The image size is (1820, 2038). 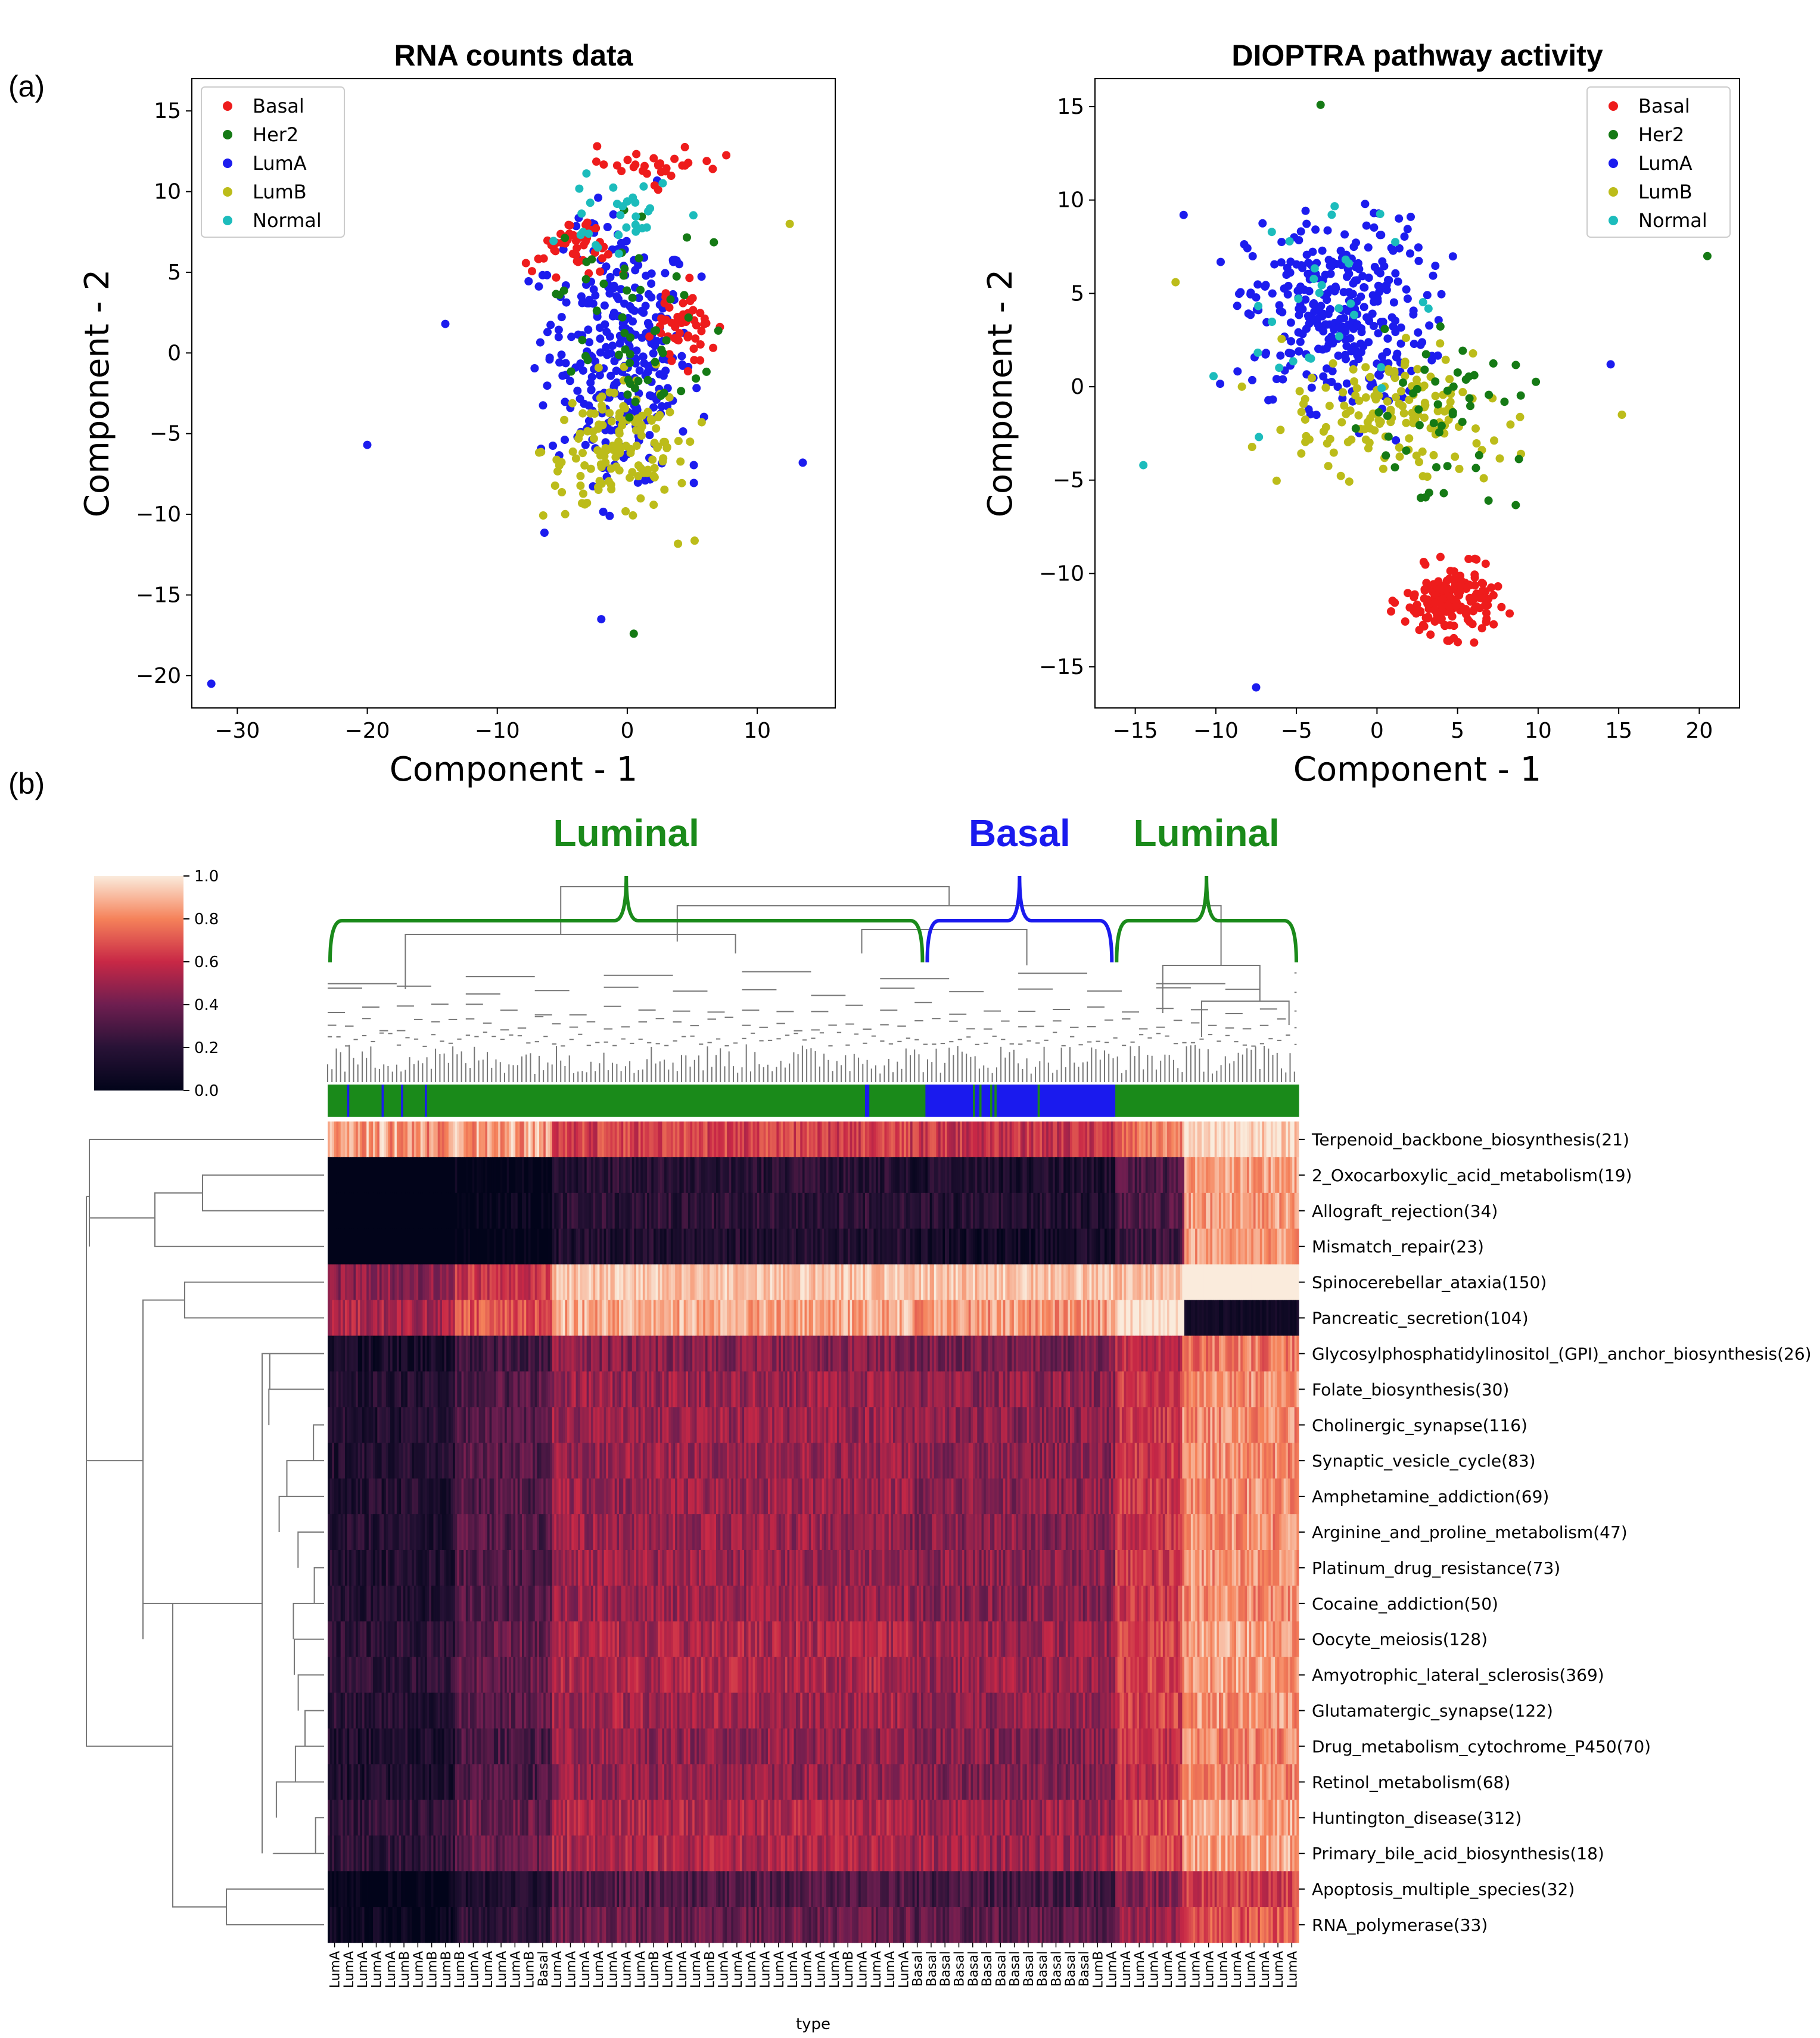 What do you see at coordinates (1481, 628) in the screenshot?
I see `data-point-basal` at bounding box center [1481, 628].